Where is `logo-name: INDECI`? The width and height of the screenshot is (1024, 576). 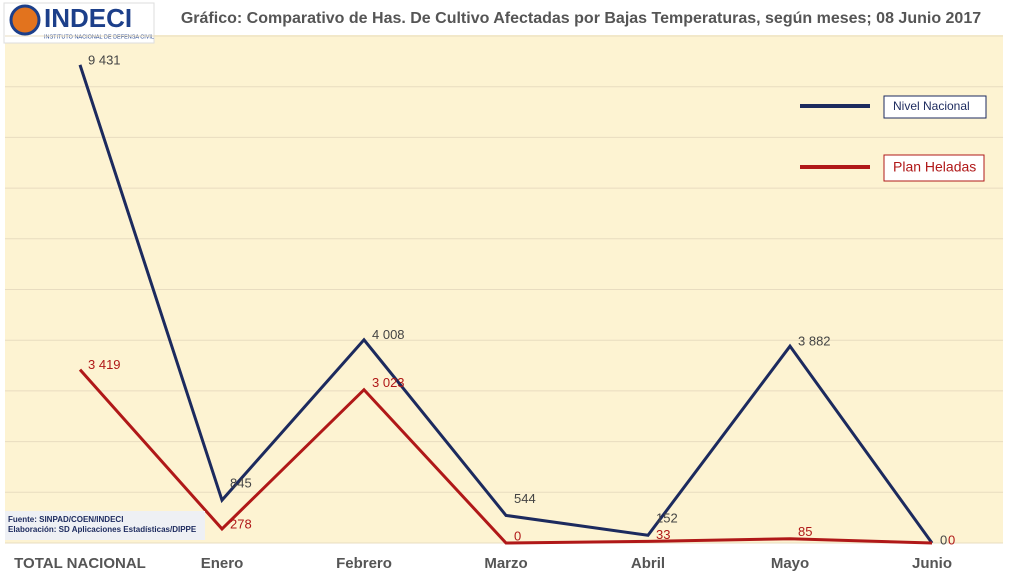
logo-name: INDECI is located at coordinates (88, 18).